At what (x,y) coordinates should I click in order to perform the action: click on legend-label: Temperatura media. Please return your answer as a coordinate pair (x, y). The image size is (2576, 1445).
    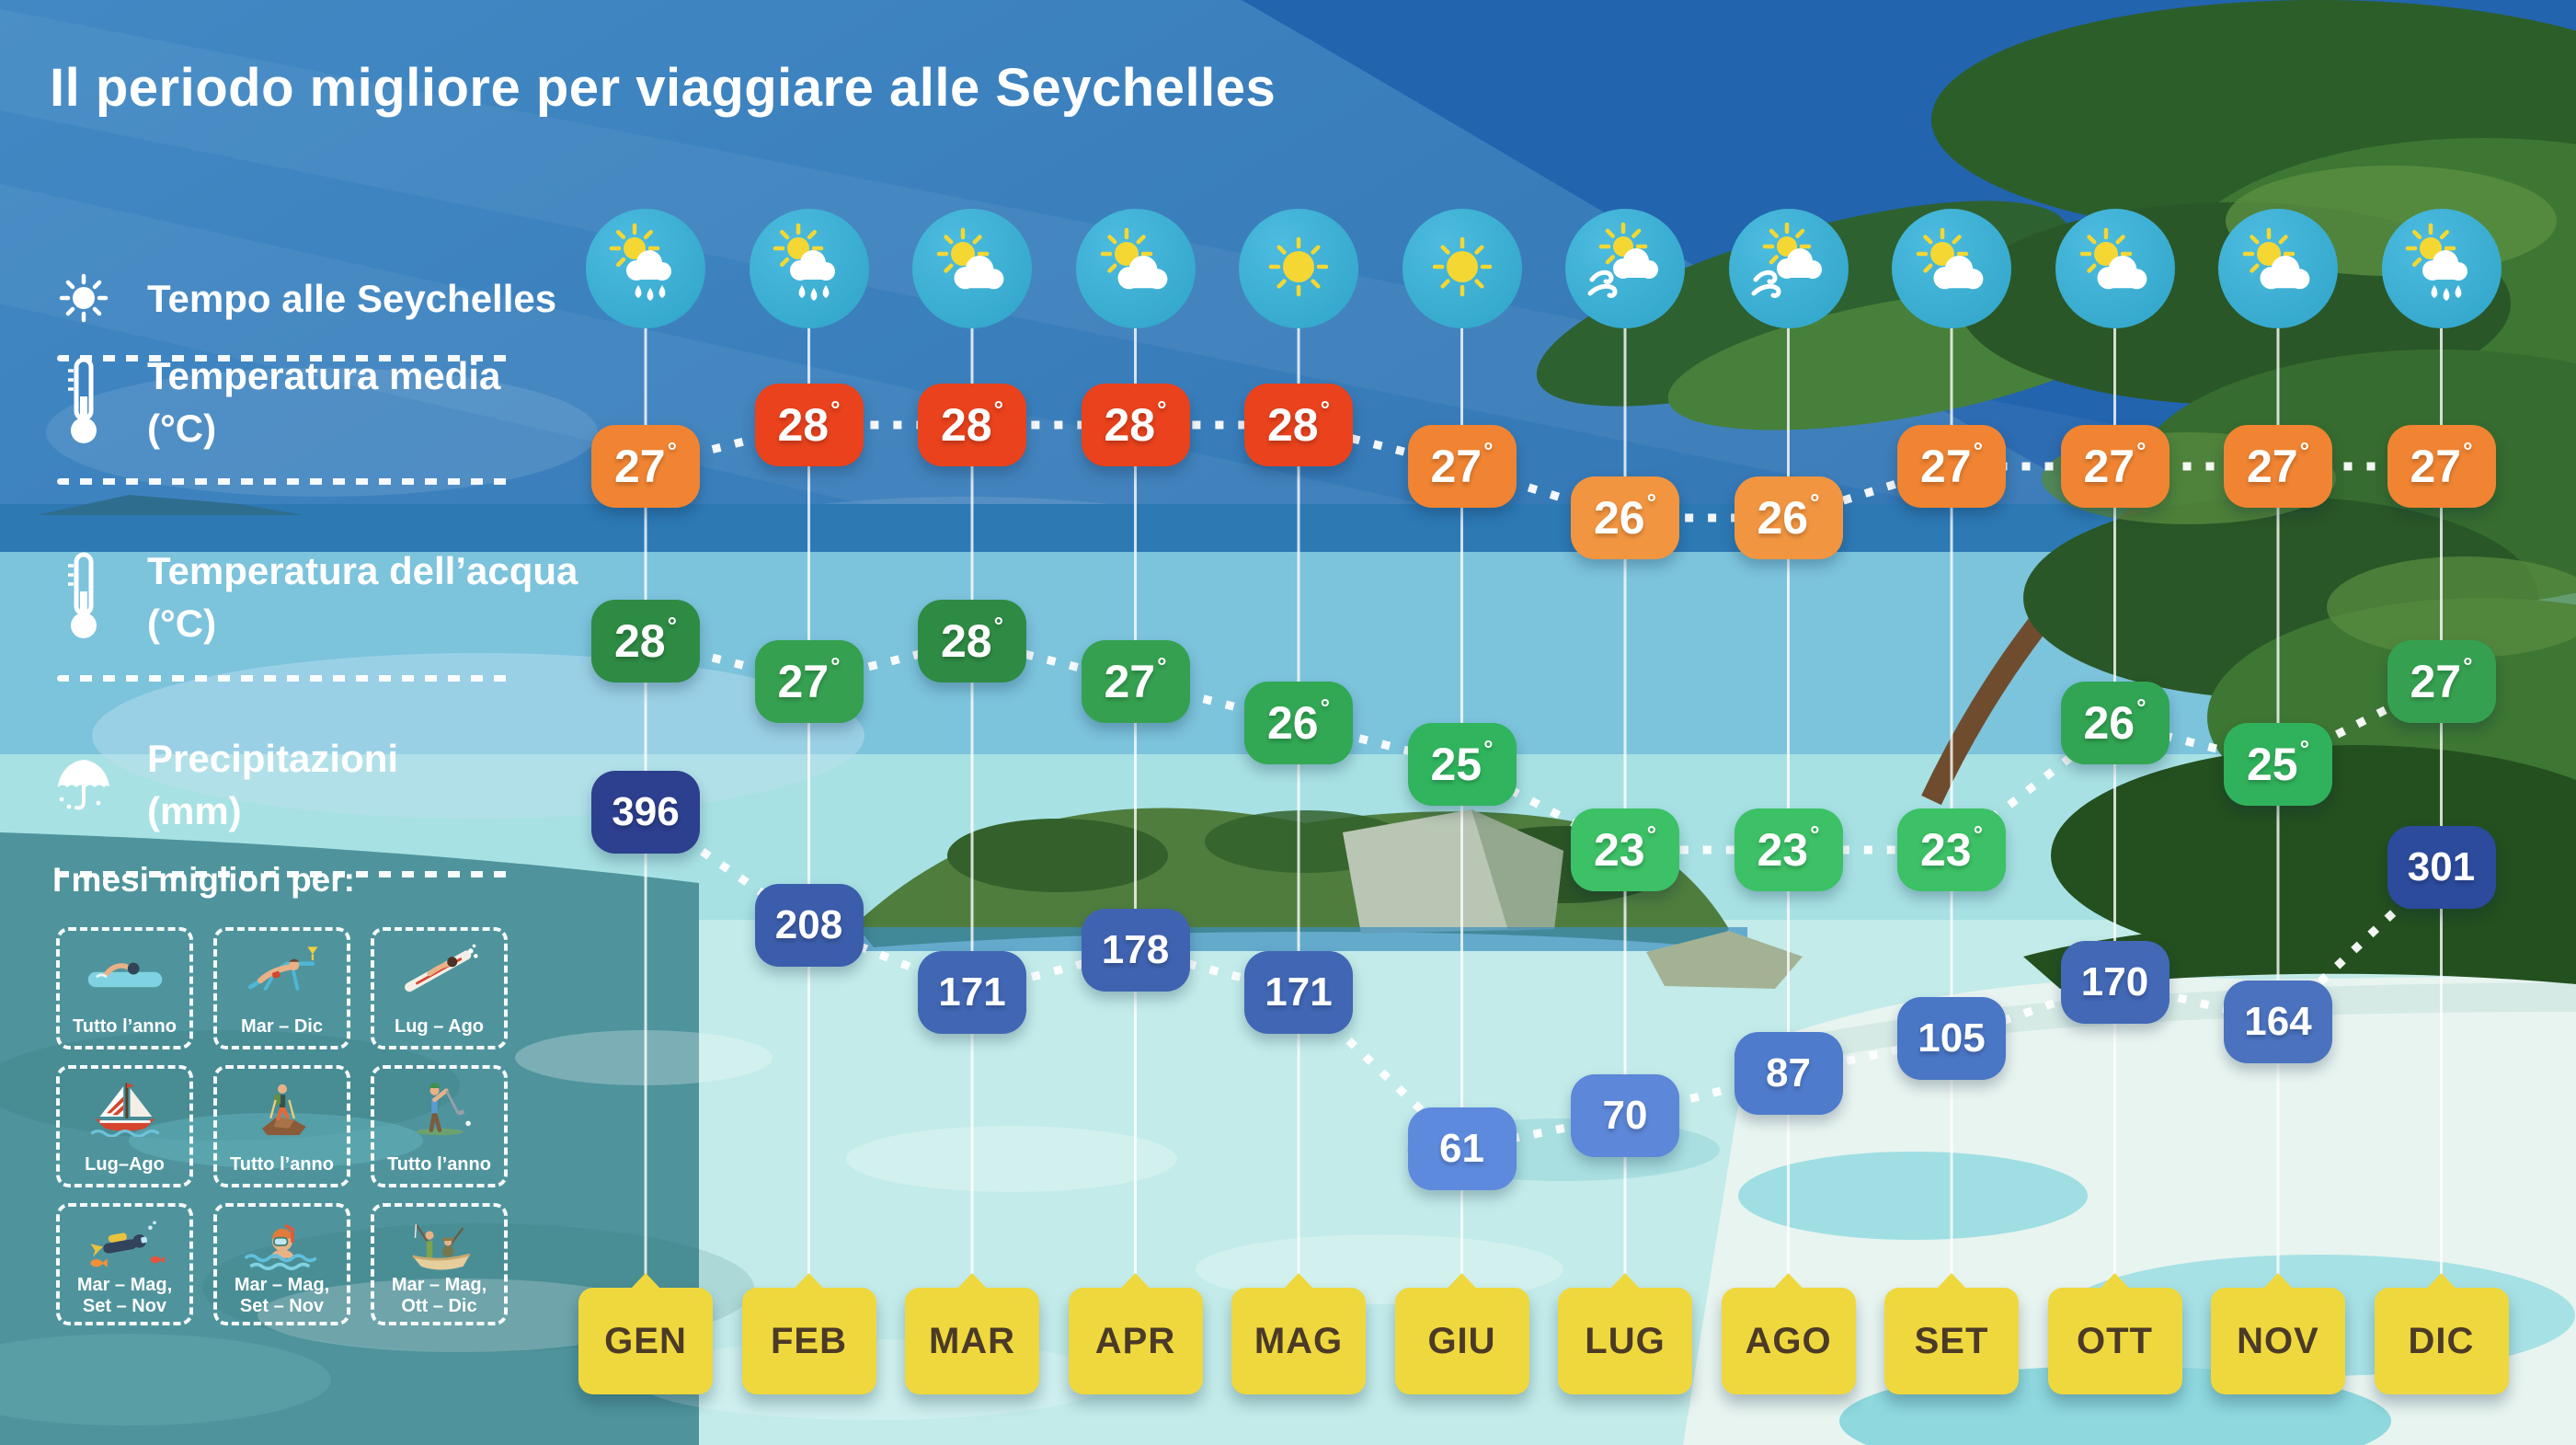
    Looking at the image, I should click on (324, 375).